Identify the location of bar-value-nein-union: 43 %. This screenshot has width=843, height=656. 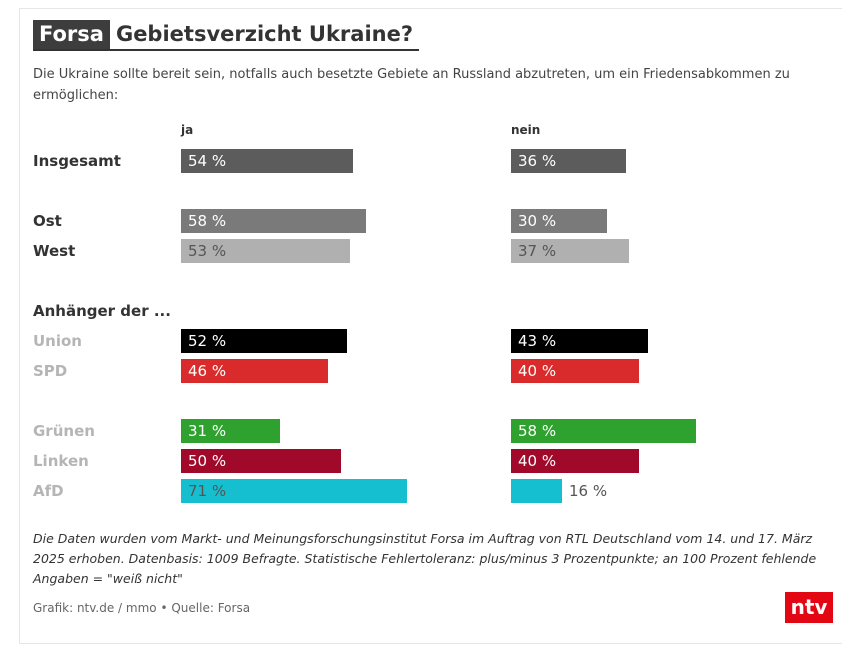
(537, 341).